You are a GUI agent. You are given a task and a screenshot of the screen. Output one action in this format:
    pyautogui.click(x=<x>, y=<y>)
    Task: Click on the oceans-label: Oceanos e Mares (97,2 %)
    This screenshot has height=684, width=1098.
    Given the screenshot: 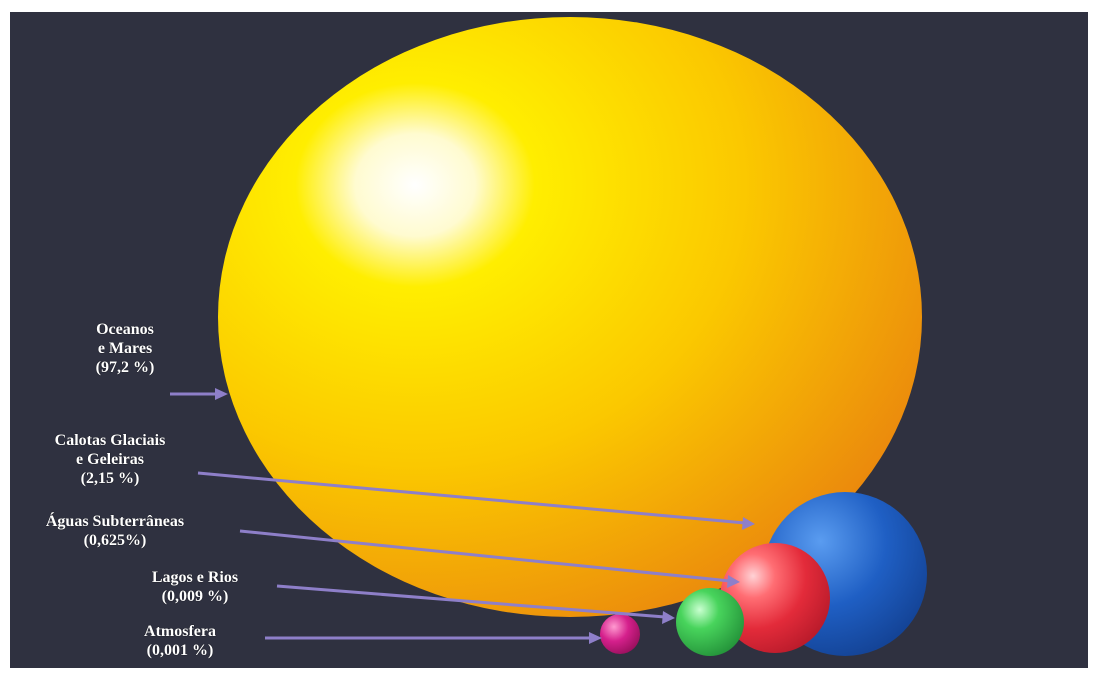 What is the action you would take?
    pyautogui.click(x=125, y=348)
    